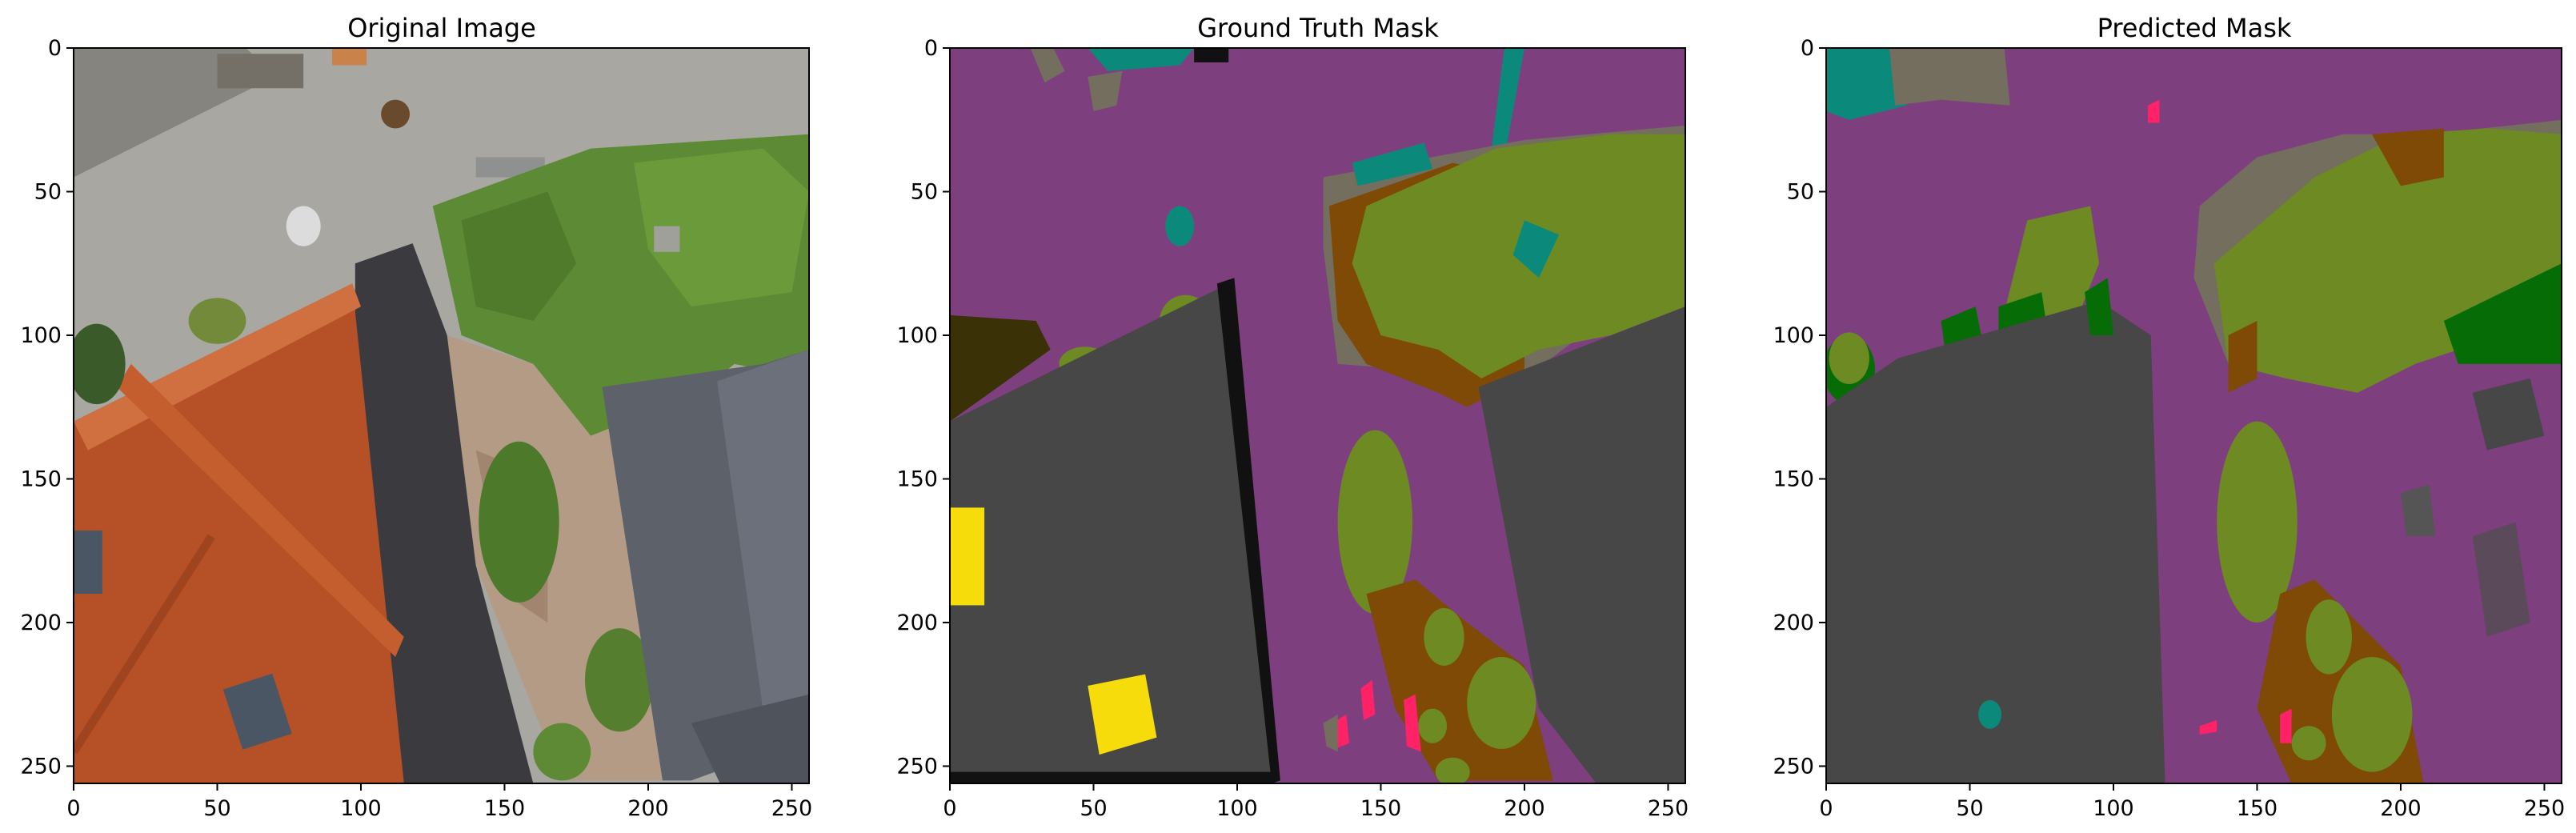  I want to click on panel-title: Original Image, so click(441, 28).